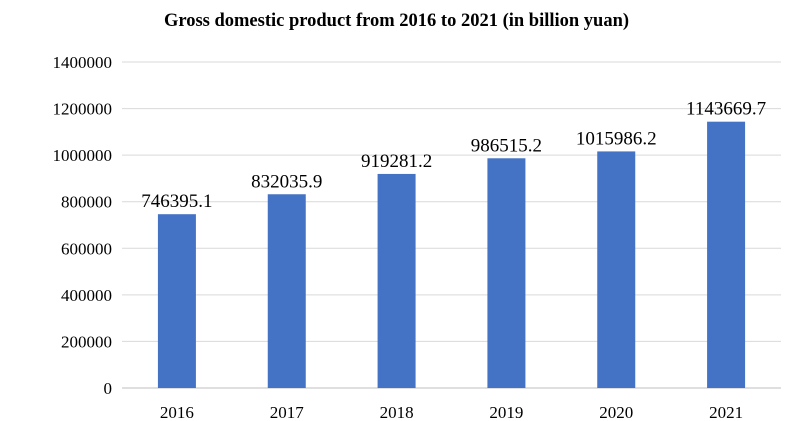  What do you see at coordinates (83, 62) in the screenshot?
I see `y-tick-label: 1400000` at bounding box center [83, 62].